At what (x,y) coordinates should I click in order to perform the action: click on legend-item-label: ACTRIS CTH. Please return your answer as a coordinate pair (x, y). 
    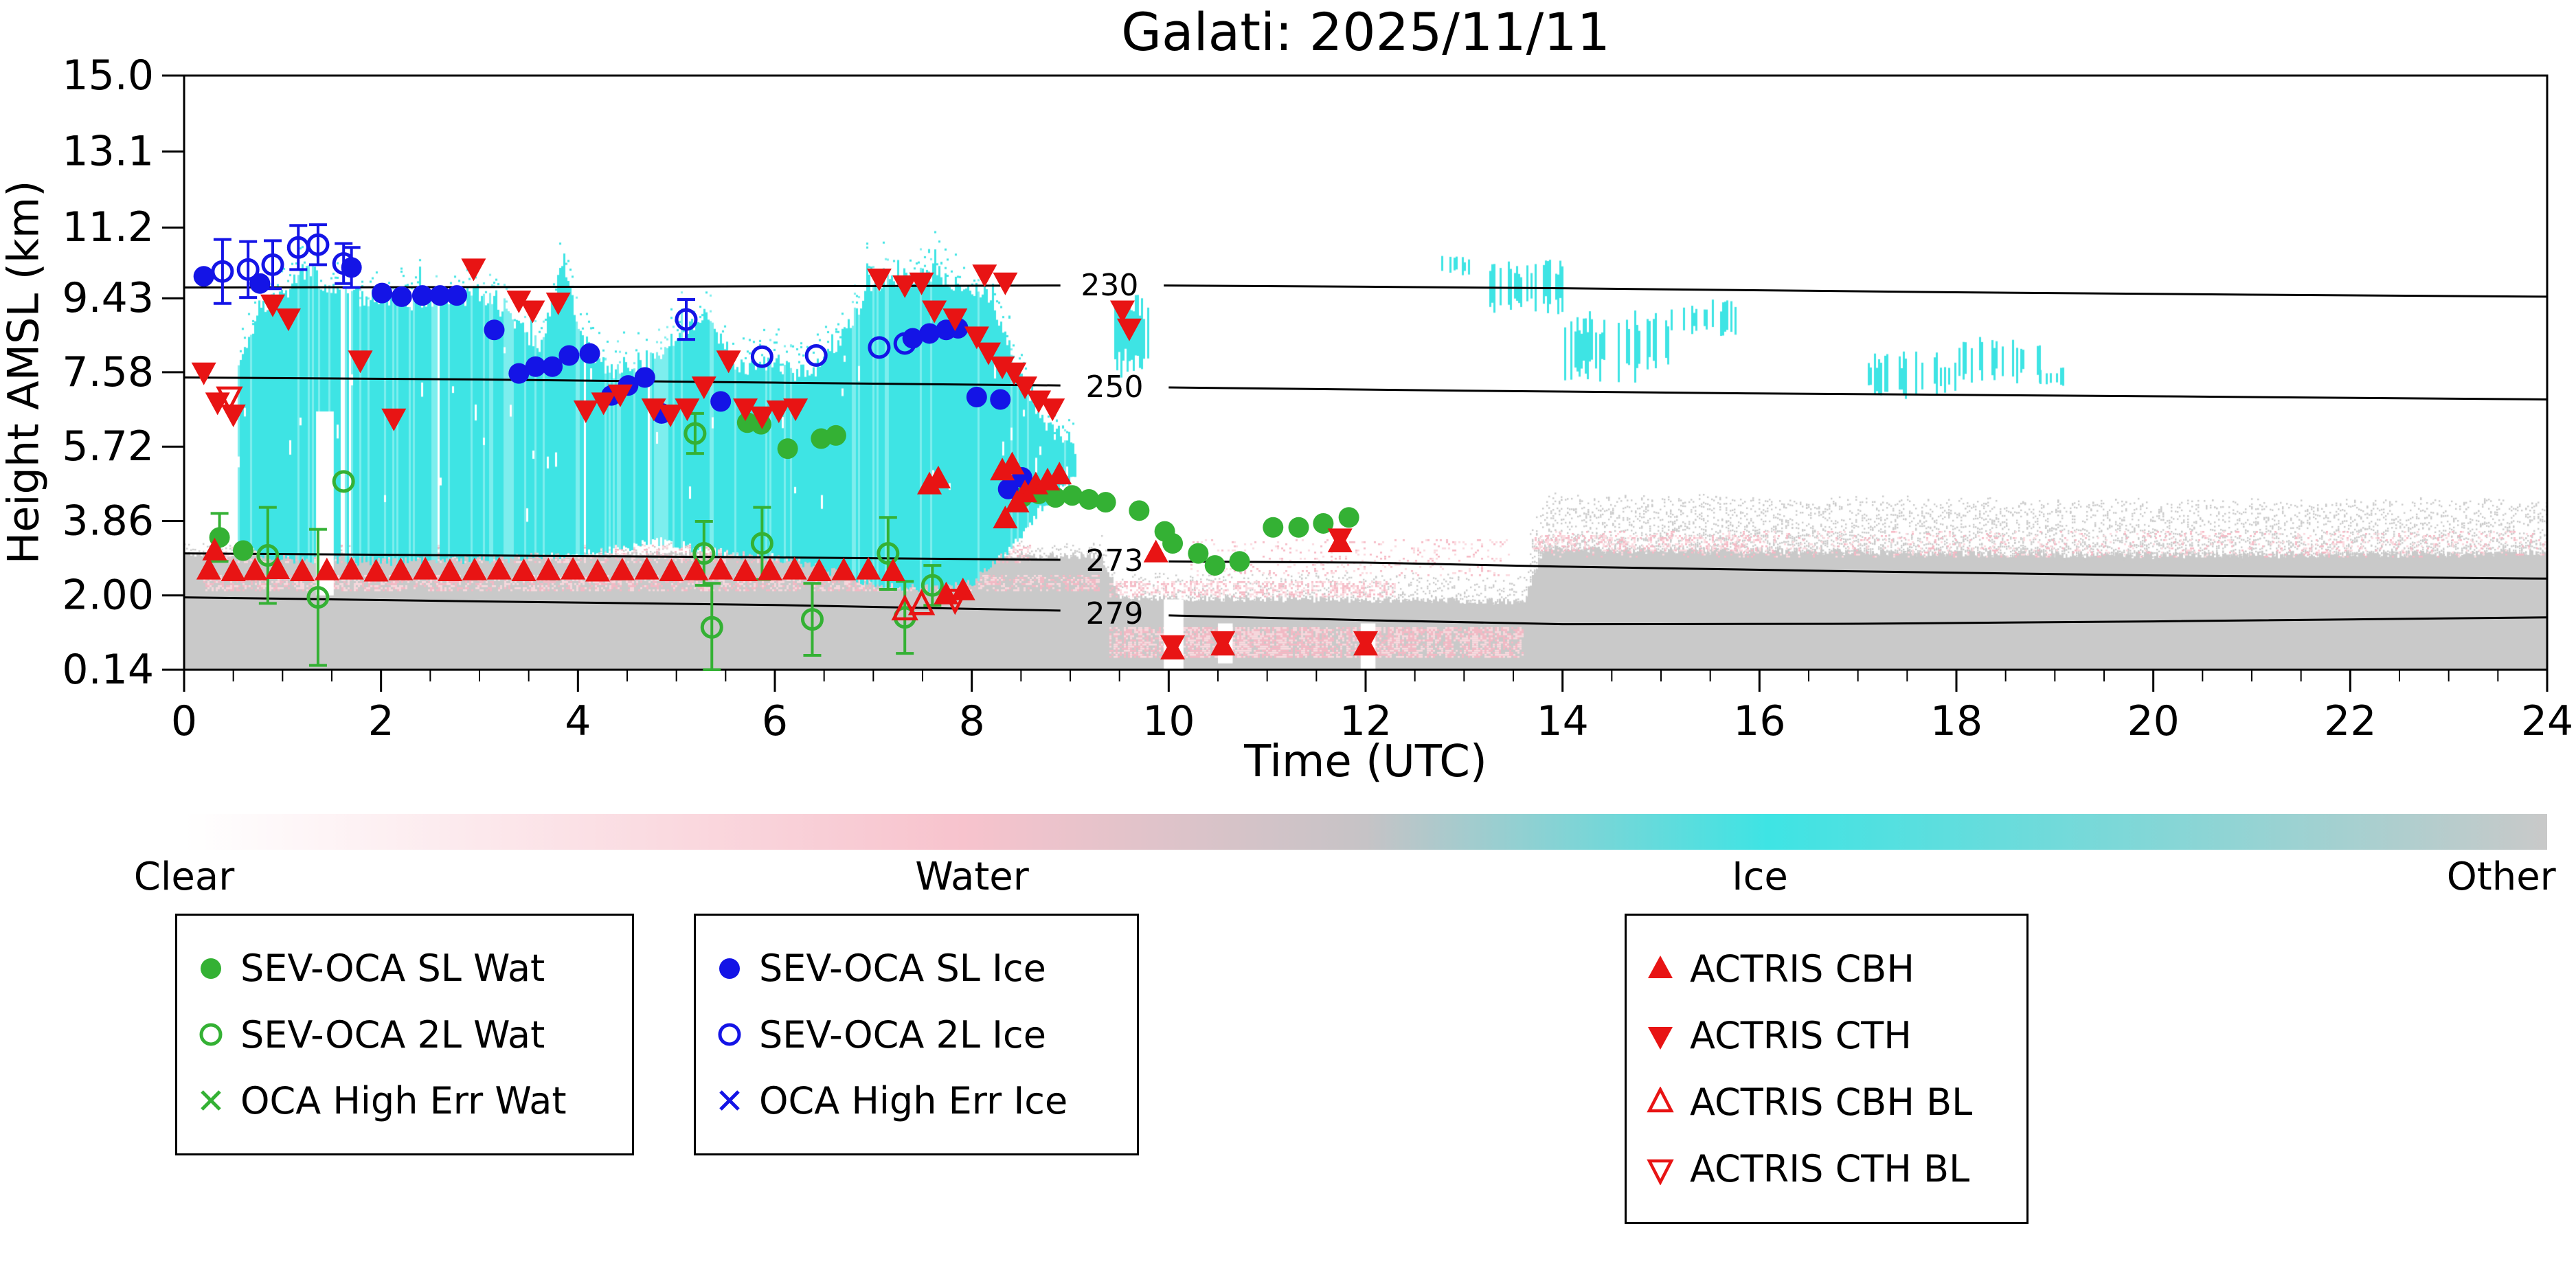
    Looking at the image, I should click on (1801, 1035).